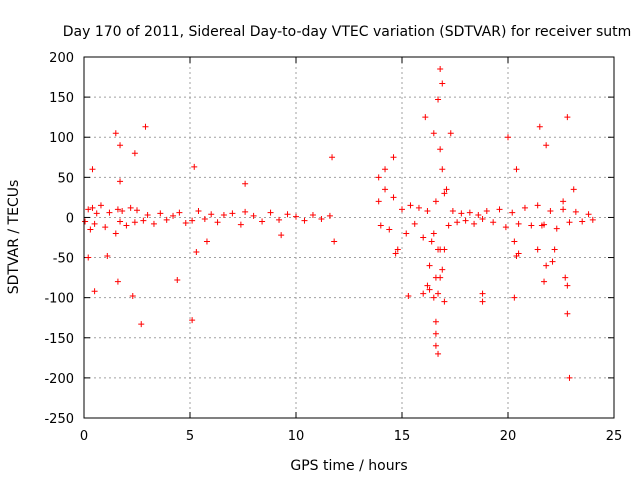  What do you see at coordinates (61, 138) in the screenshot?
I see `y-tick-label: 100` at bounding box center [61, 138].